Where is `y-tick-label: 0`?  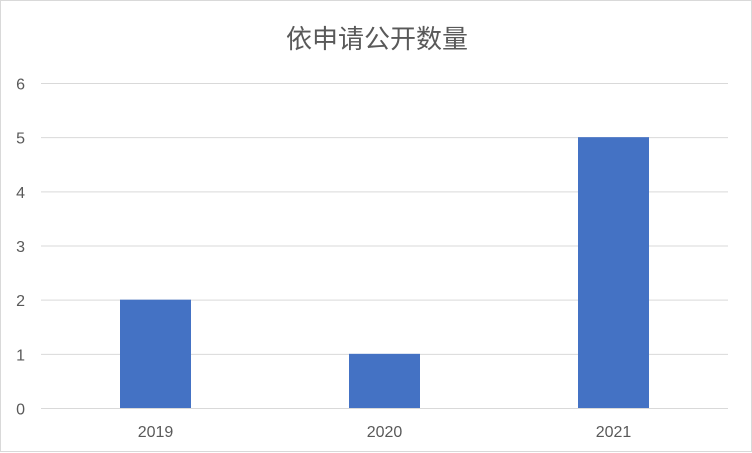 y-tick-label: 0 is located at coordinates (20, 410).